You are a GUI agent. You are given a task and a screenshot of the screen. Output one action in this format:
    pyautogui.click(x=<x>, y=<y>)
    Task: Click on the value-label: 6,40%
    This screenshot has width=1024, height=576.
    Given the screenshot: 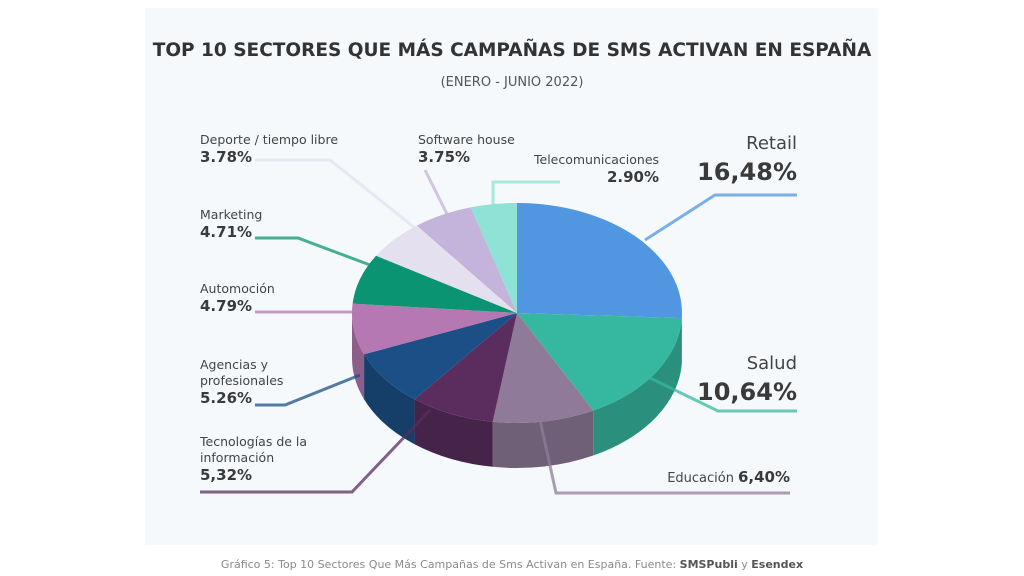 What is the action you would take?
    pyautogui.click(x=763, y=477)
    